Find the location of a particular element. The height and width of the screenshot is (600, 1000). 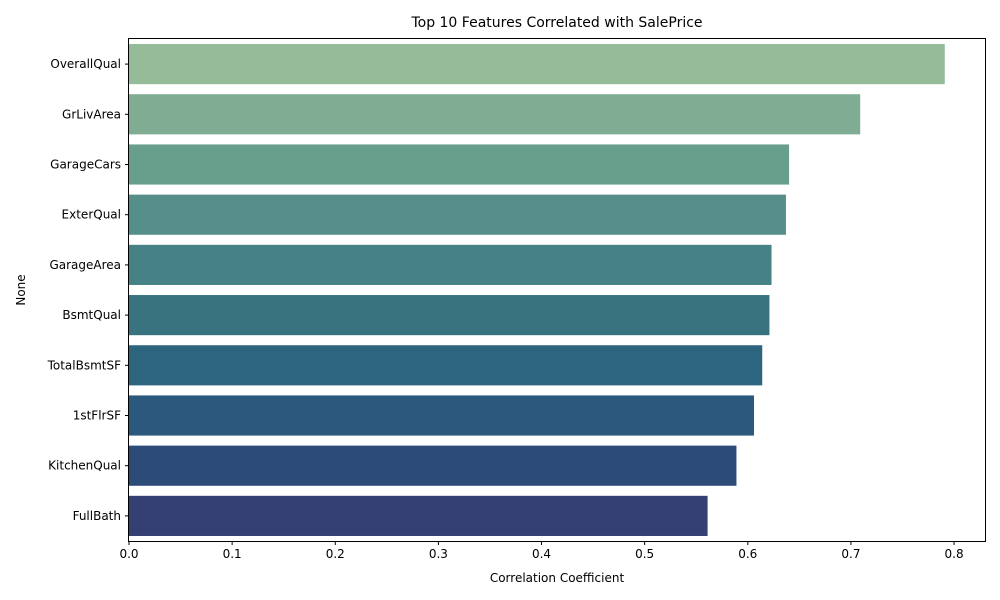

x-tick-label: 0.2 is located at coordinates (335, 554).